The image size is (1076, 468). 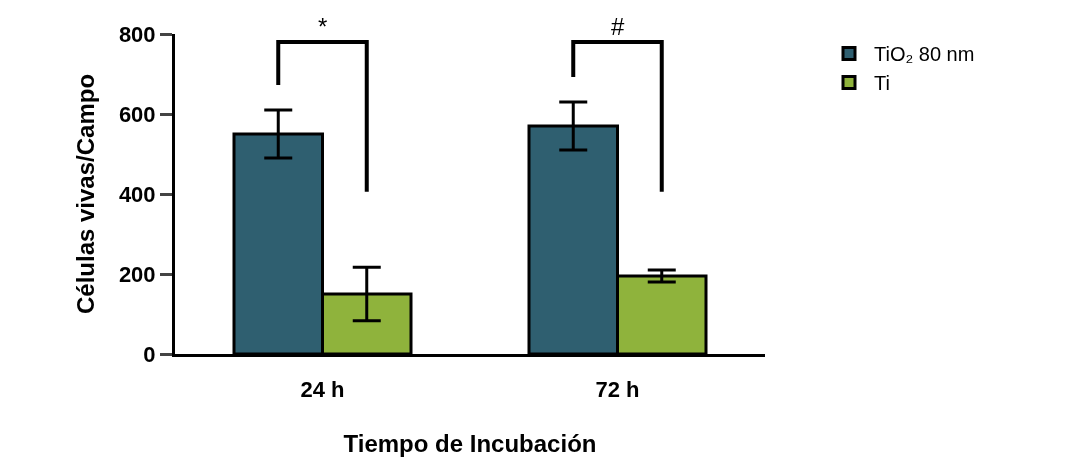 What do you see at coordinates (882, 83) in the screenshot?
I see `legend-label: Ti` at bounding box center [882, 83].